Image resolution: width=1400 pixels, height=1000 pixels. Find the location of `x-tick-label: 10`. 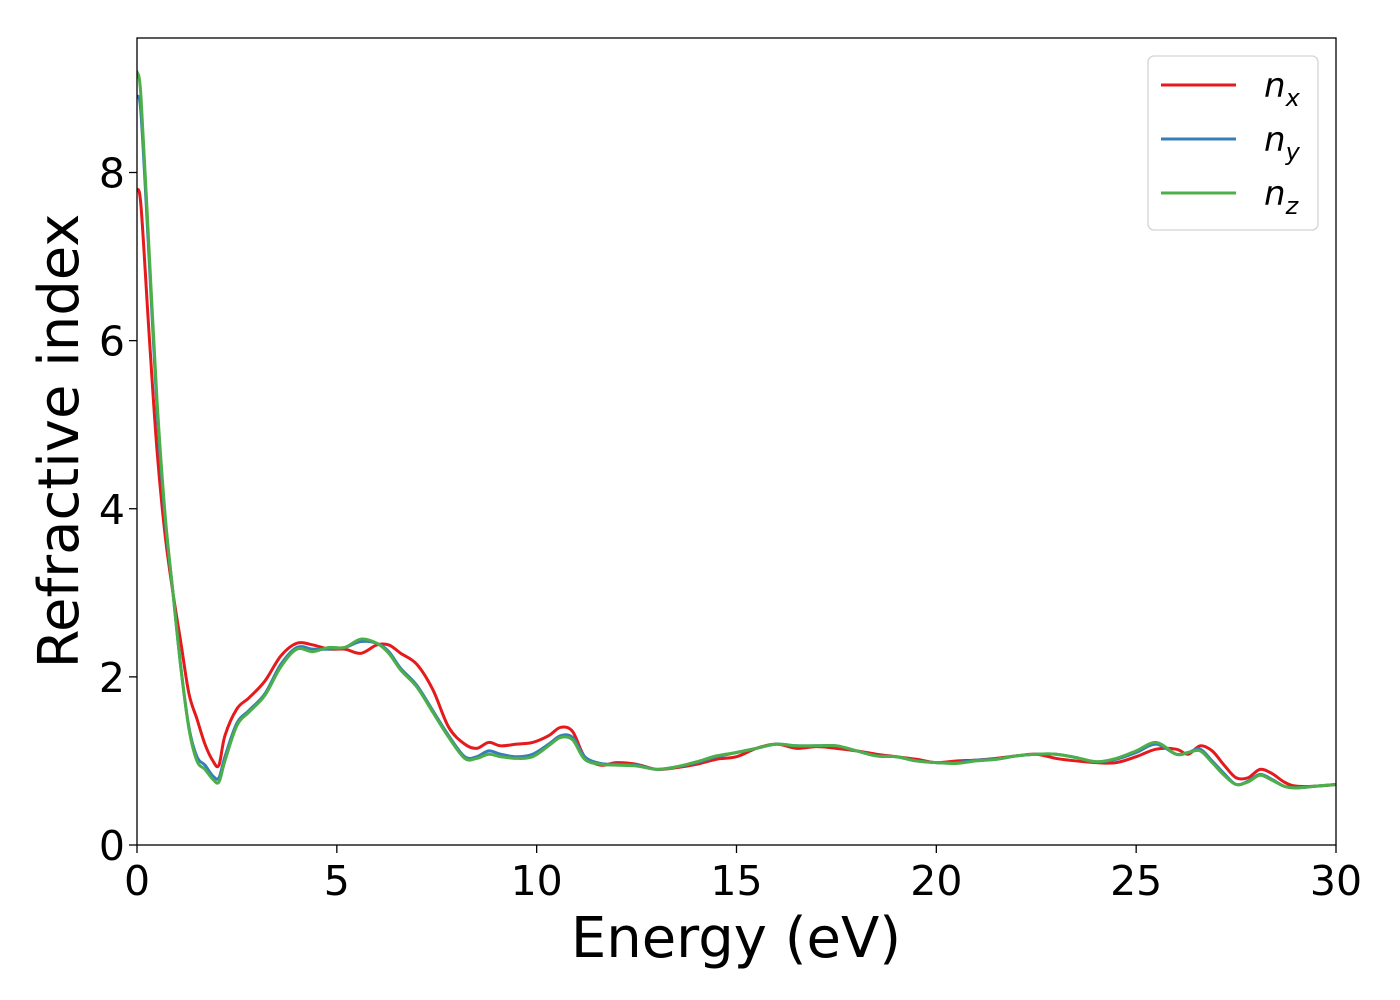

x-tick-label: 10 is located at coordinates (537, 881).